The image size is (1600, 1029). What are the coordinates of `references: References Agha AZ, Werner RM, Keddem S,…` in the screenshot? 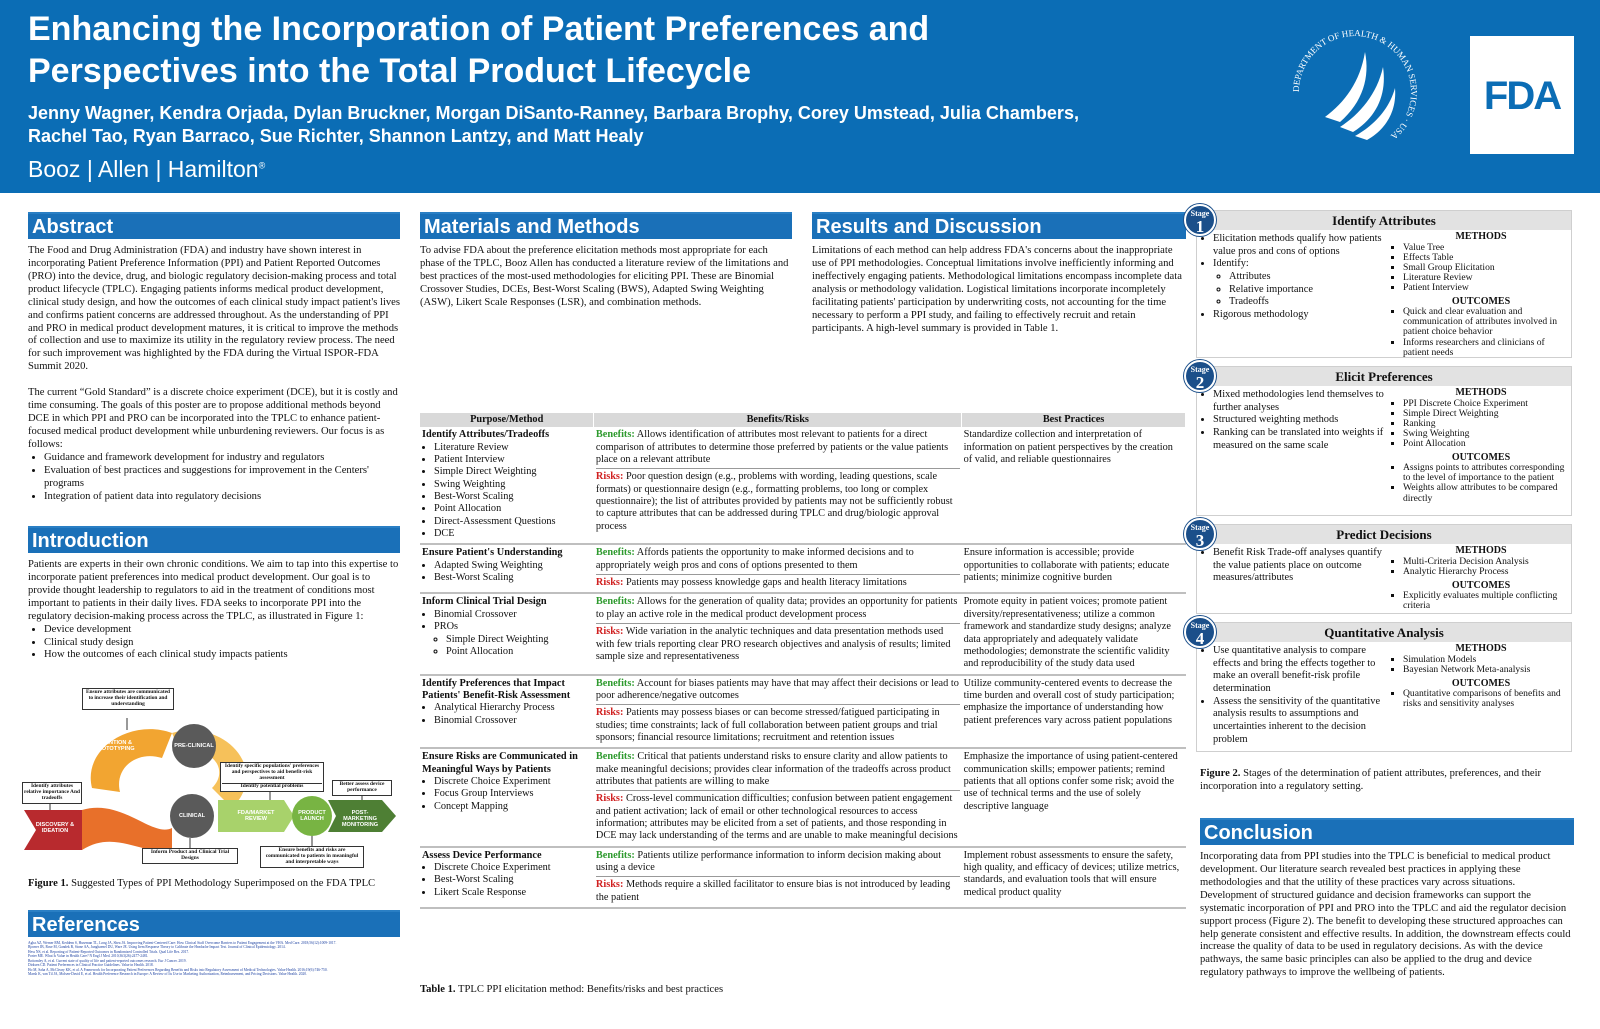 It's located at (214, 943).